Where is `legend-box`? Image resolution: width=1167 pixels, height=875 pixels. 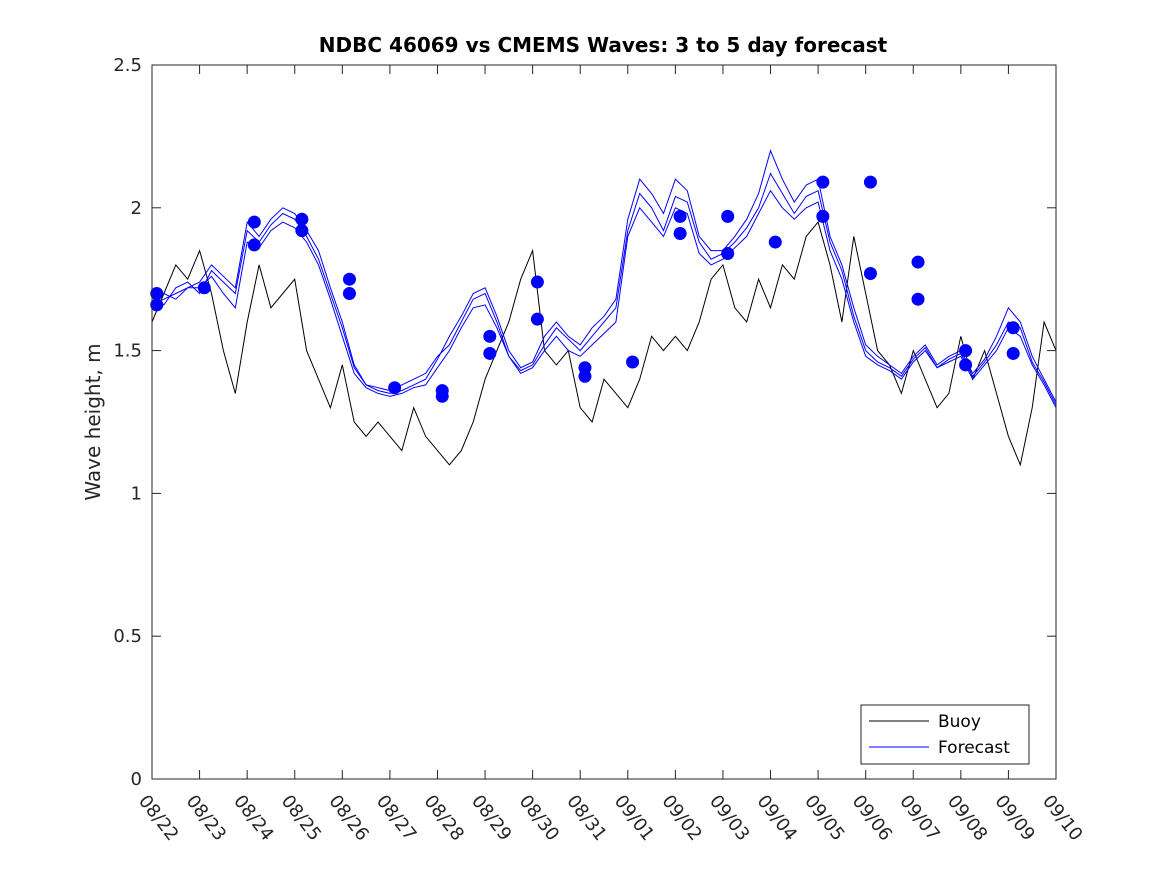 legend-box is located at coordinates (945, 734).